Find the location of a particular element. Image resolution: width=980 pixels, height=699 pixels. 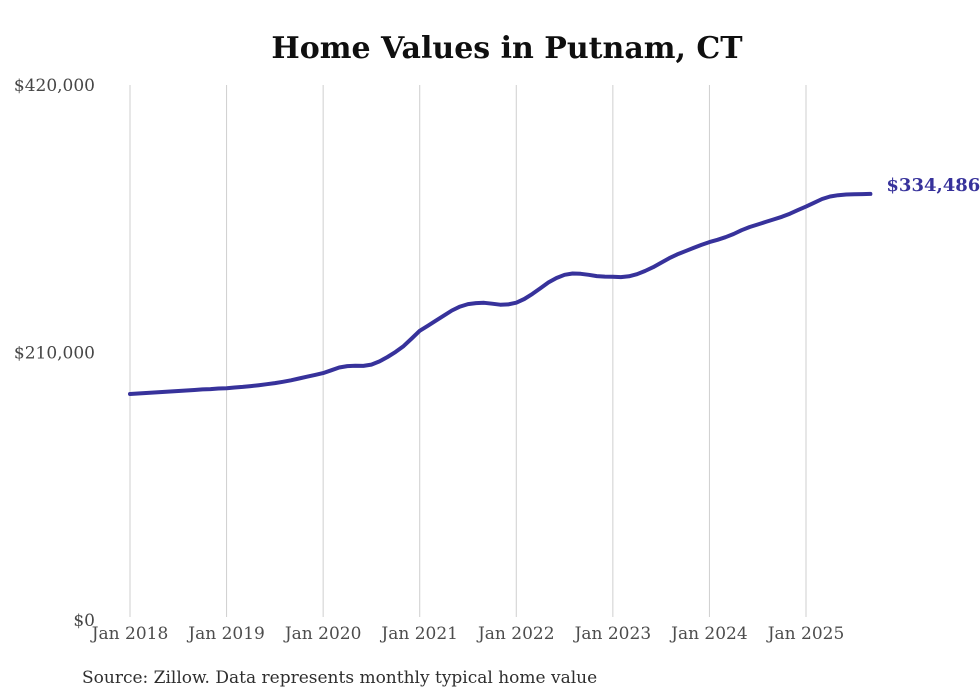

y-axis-tick-labels: $0 $210,000 $420,000 is located at coordinates (54, 353).